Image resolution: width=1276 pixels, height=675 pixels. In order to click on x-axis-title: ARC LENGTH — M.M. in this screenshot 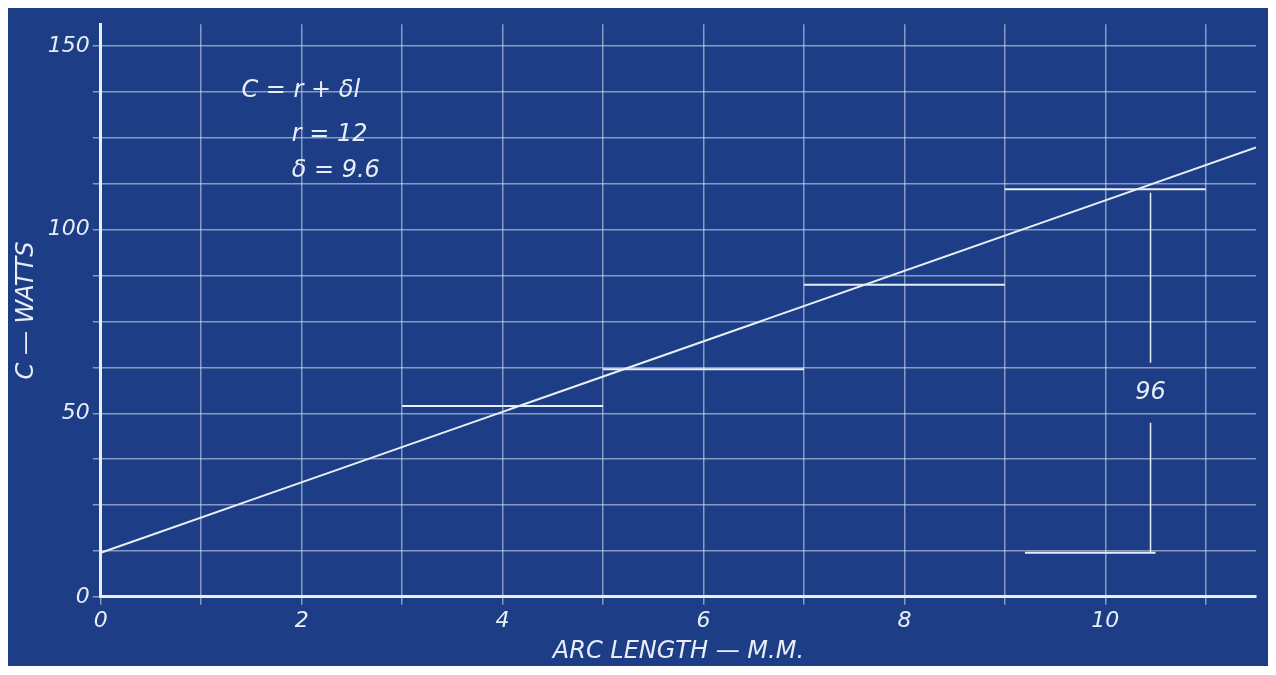, I will do `click(677, 649)`.